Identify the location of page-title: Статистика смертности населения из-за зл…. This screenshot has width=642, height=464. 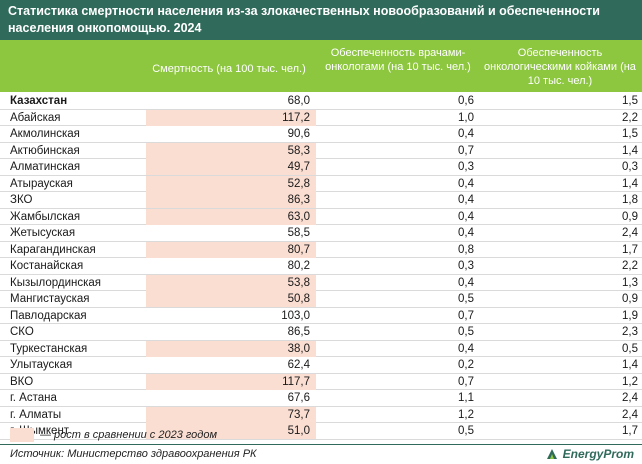
(321, 20).